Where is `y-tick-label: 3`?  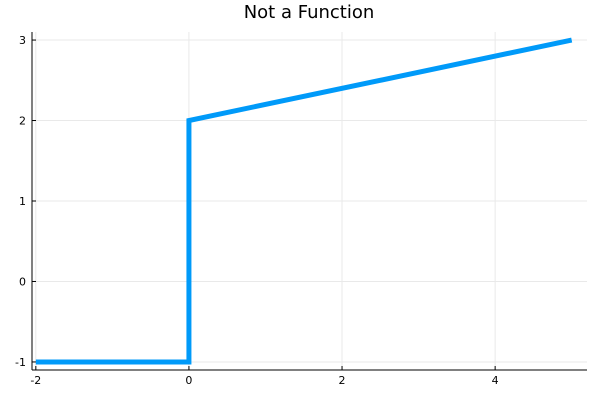 y-tick-label: 3 is located at coordinates (22, 40).